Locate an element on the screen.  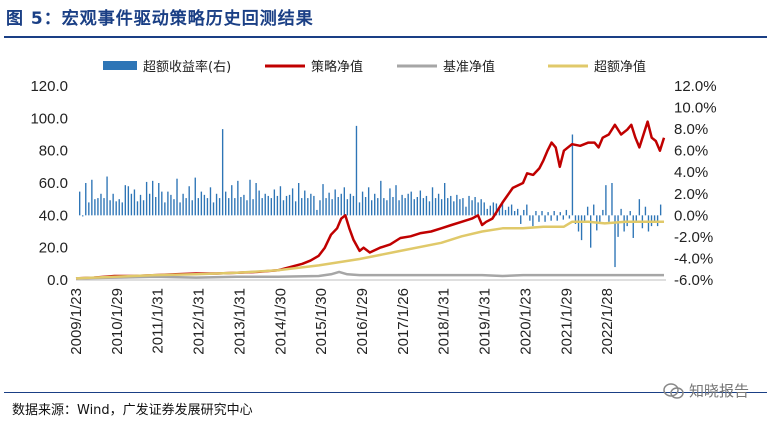
source-rule is located at coordinates (385, 392).